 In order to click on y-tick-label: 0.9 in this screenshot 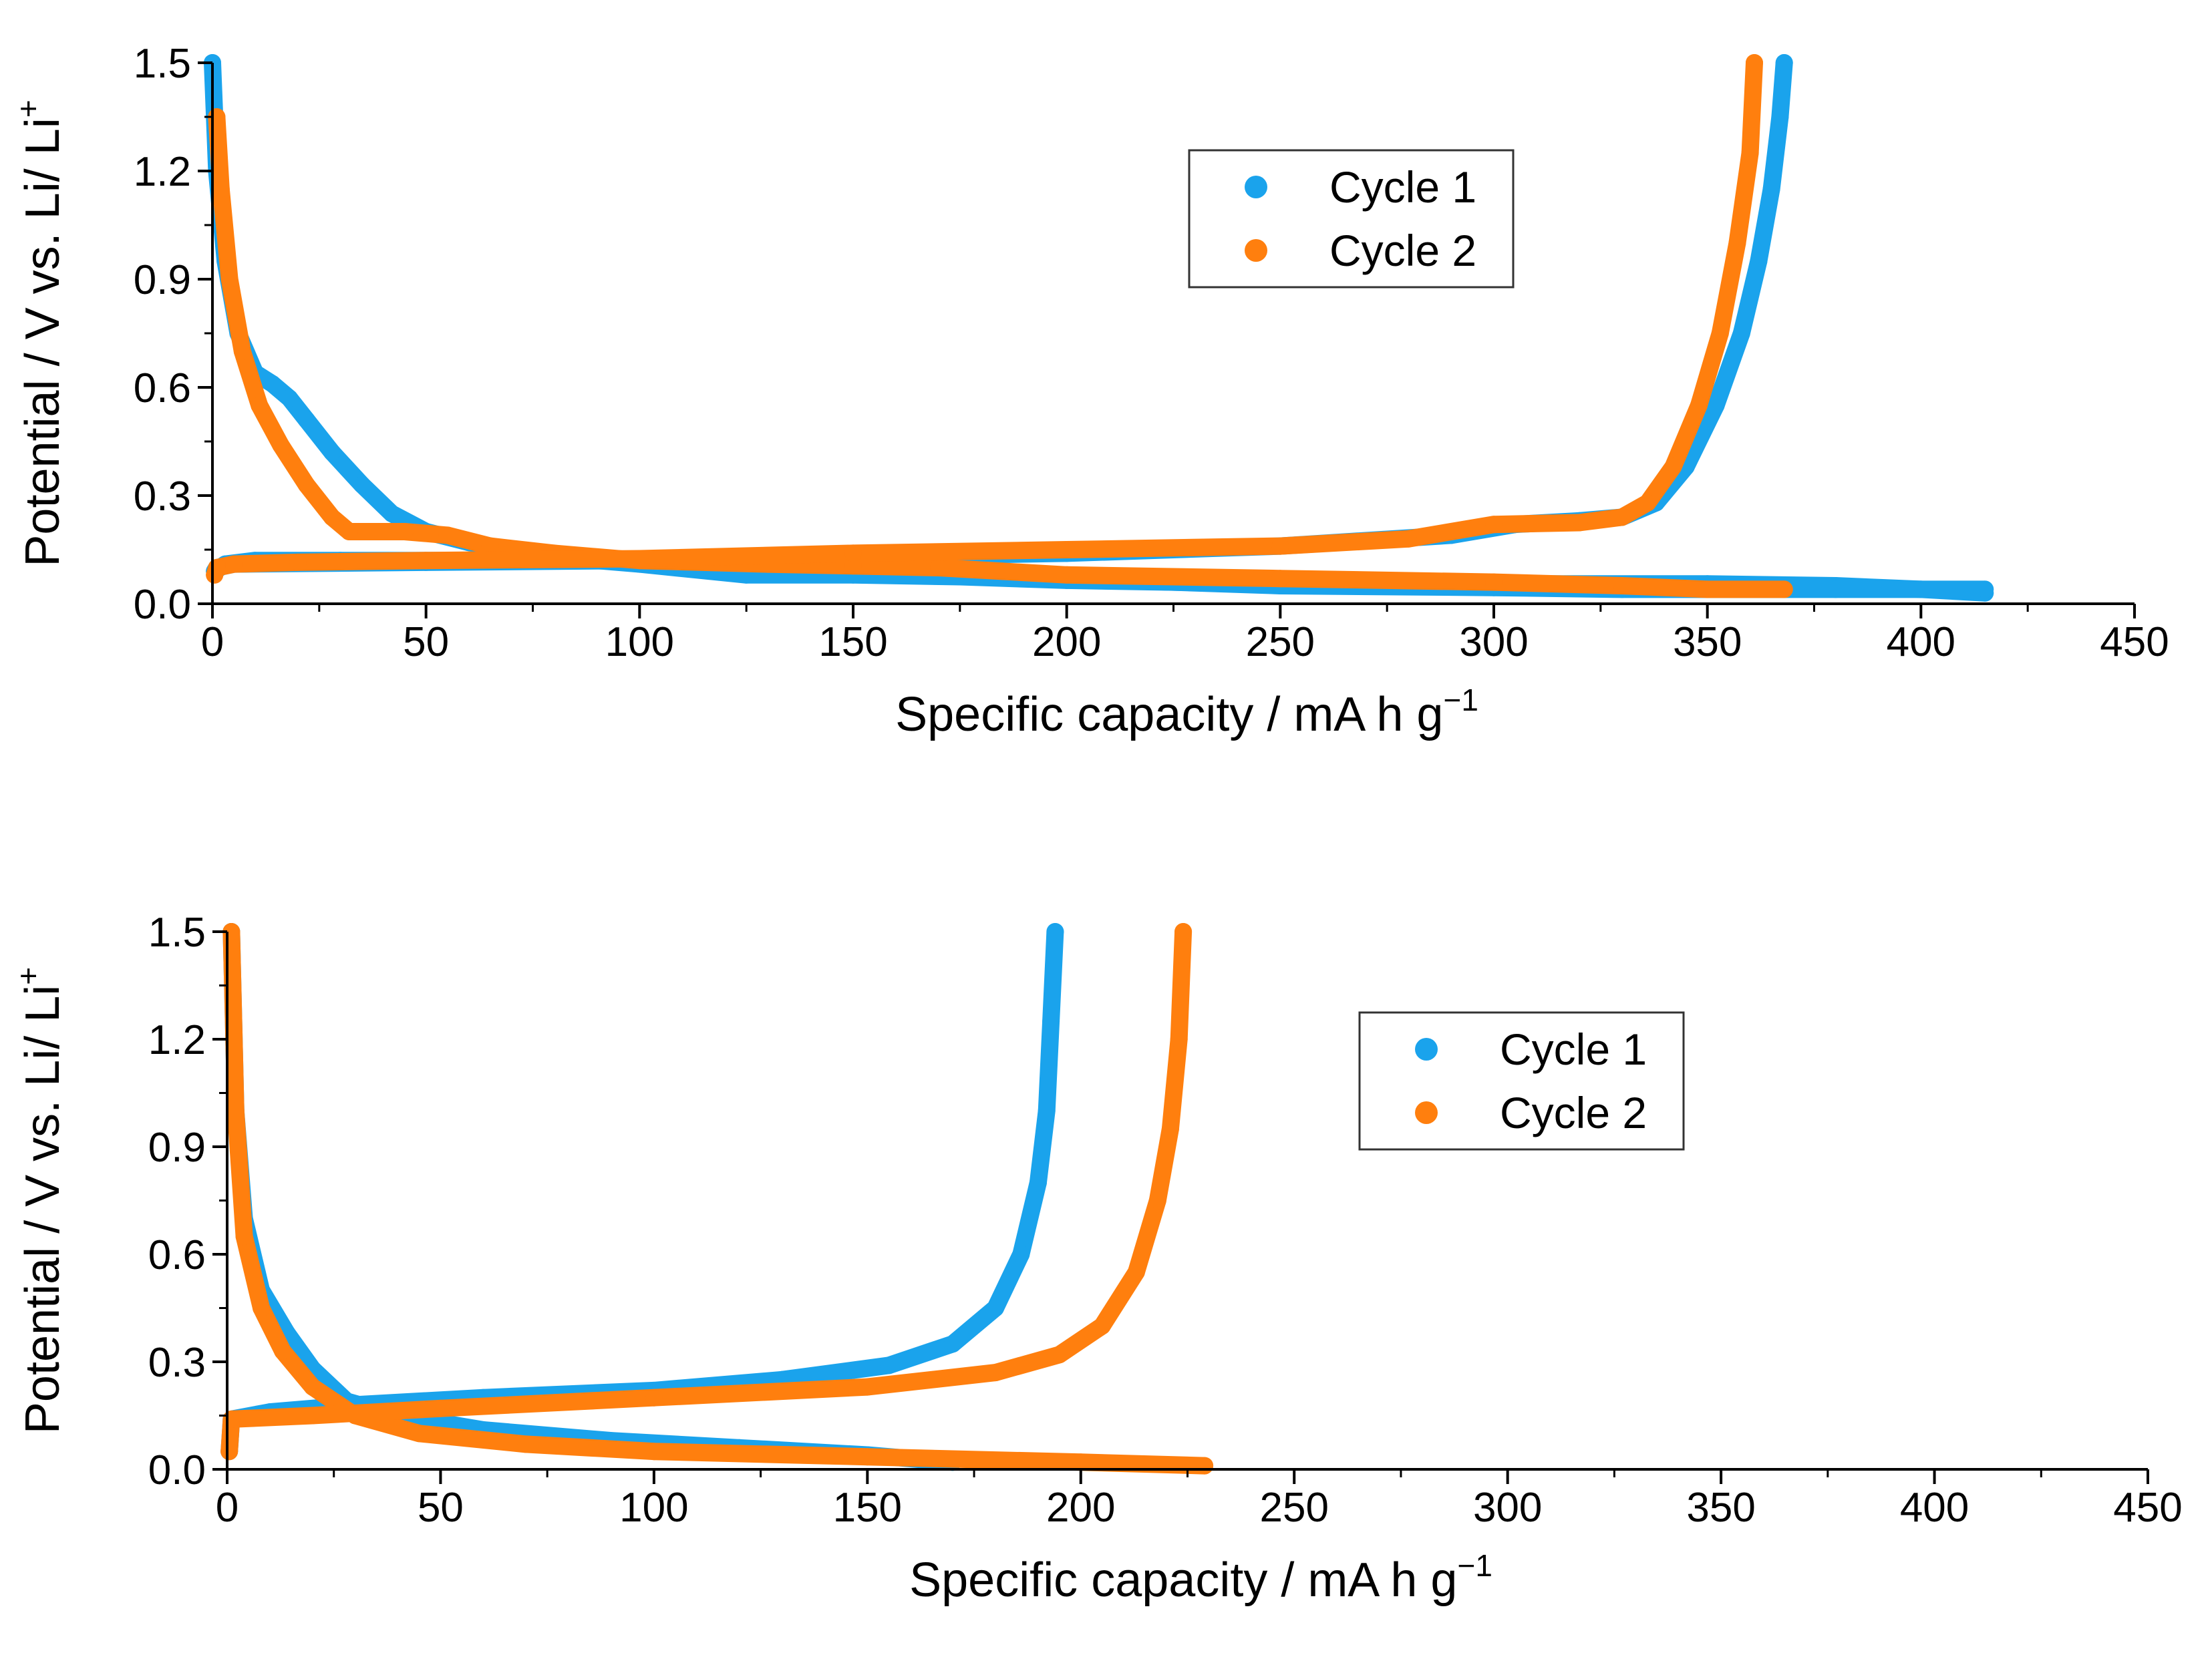, I will do `click(162, 280)`.